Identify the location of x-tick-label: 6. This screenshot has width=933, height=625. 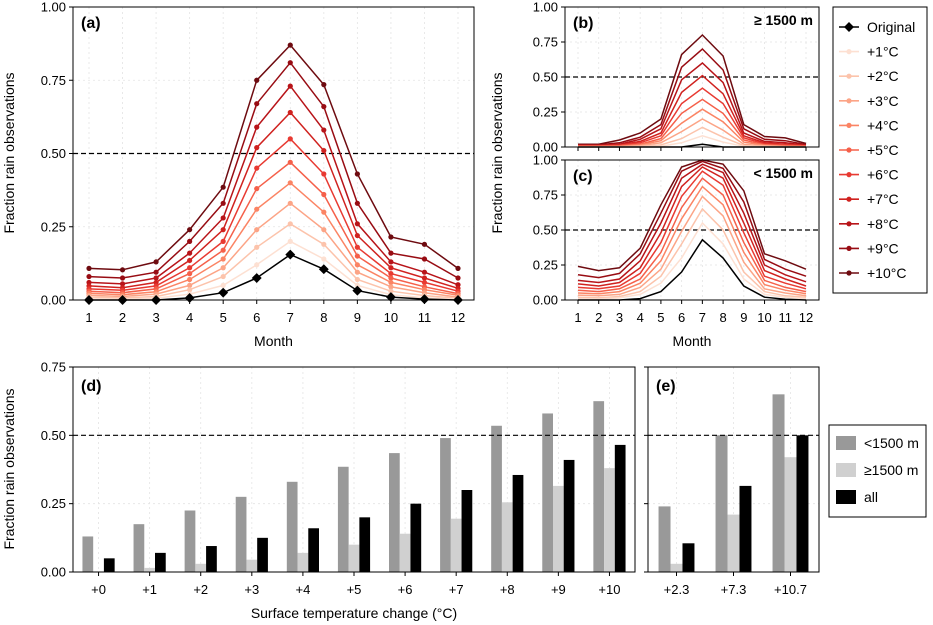
(681, 317).